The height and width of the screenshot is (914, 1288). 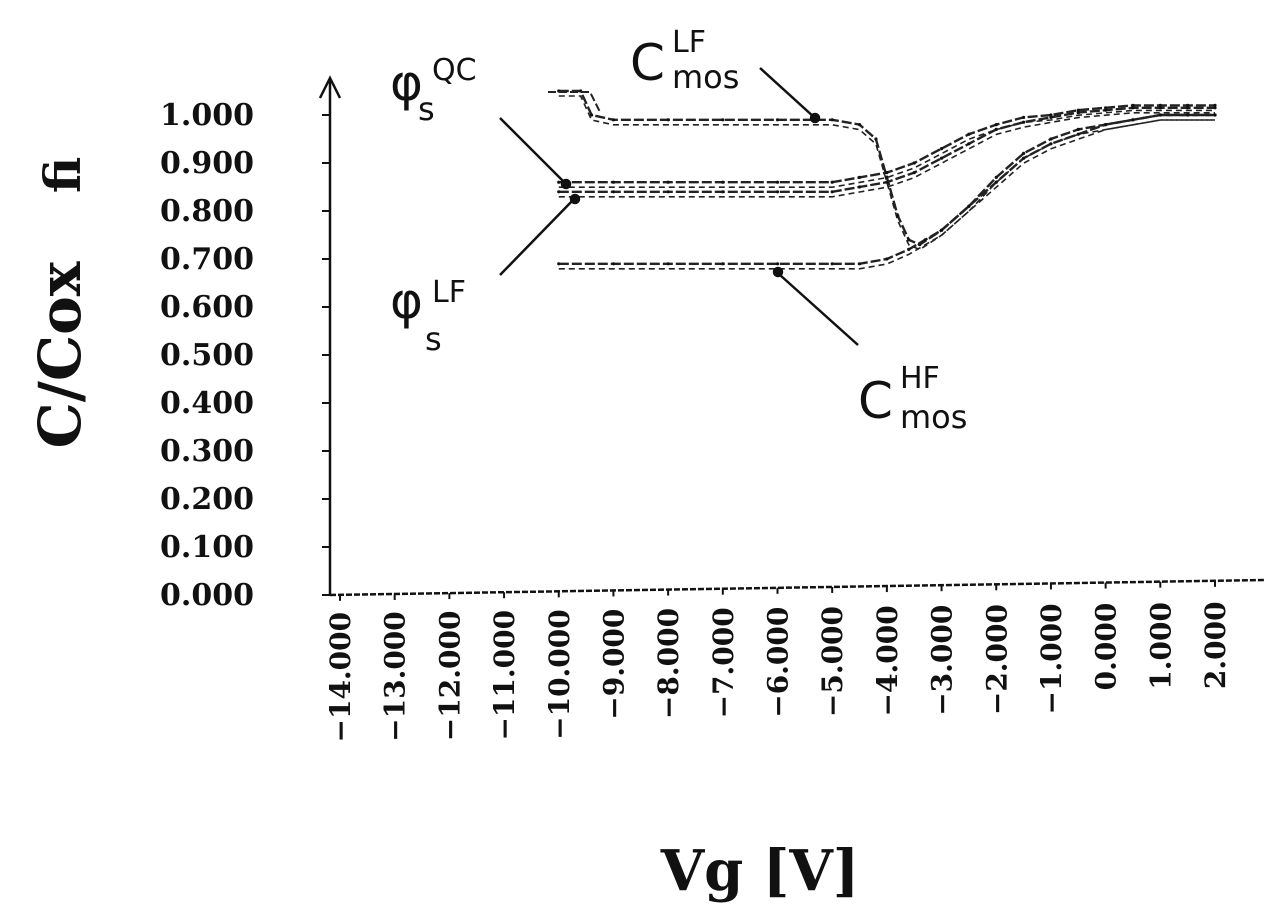 I want to click on series-line-3-shadow, so click(x=886, y=155).